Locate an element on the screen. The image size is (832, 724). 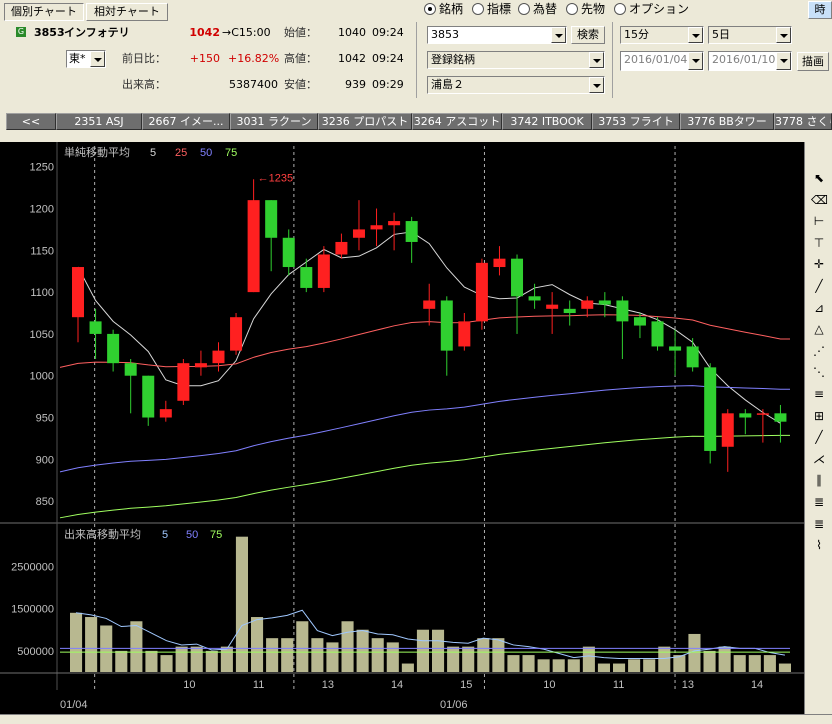
date-to-input: 2016/01/10 is located at coordinates (750, 61).